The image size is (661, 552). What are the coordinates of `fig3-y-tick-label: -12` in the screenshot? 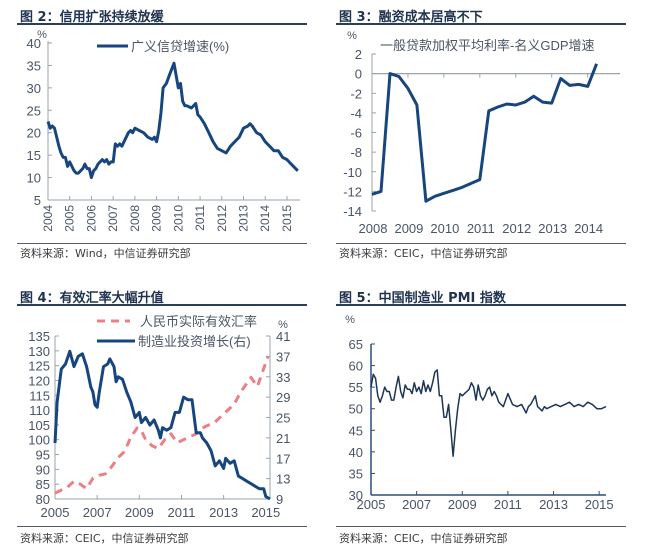 It's located at (352, 191).